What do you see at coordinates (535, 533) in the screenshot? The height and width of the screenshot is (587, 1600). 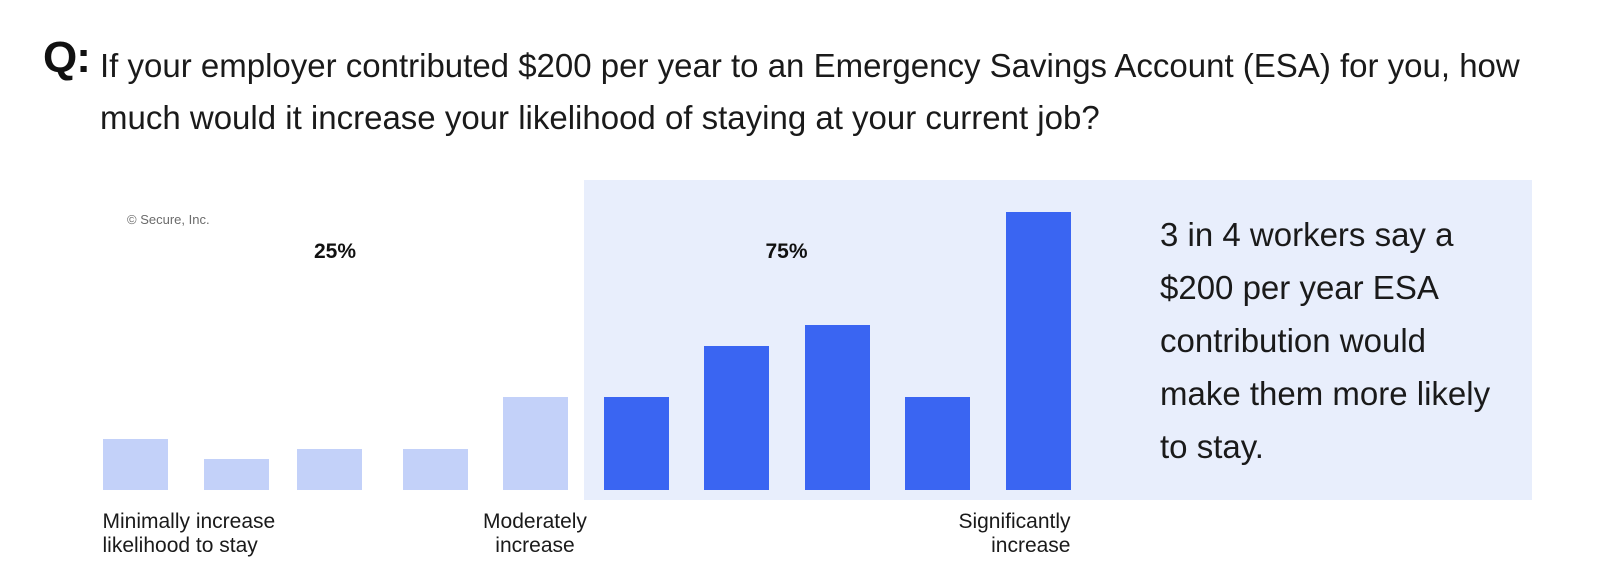 I see `scale-label-2: Moderately increase` at bounding box center [535, 533].